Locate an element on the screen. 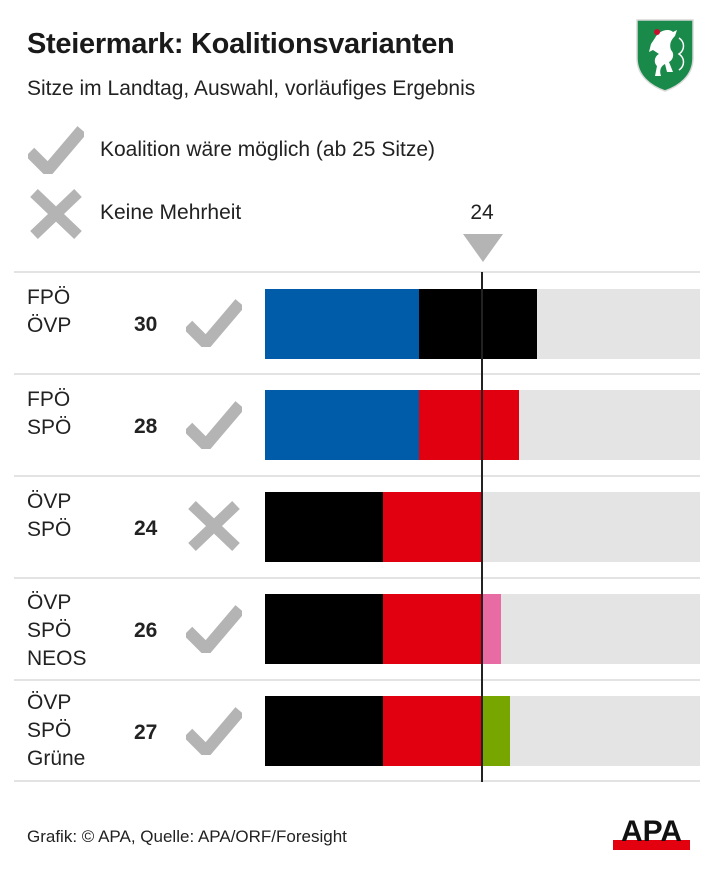  seat-total: 28 is located at coordinates (146, 426).